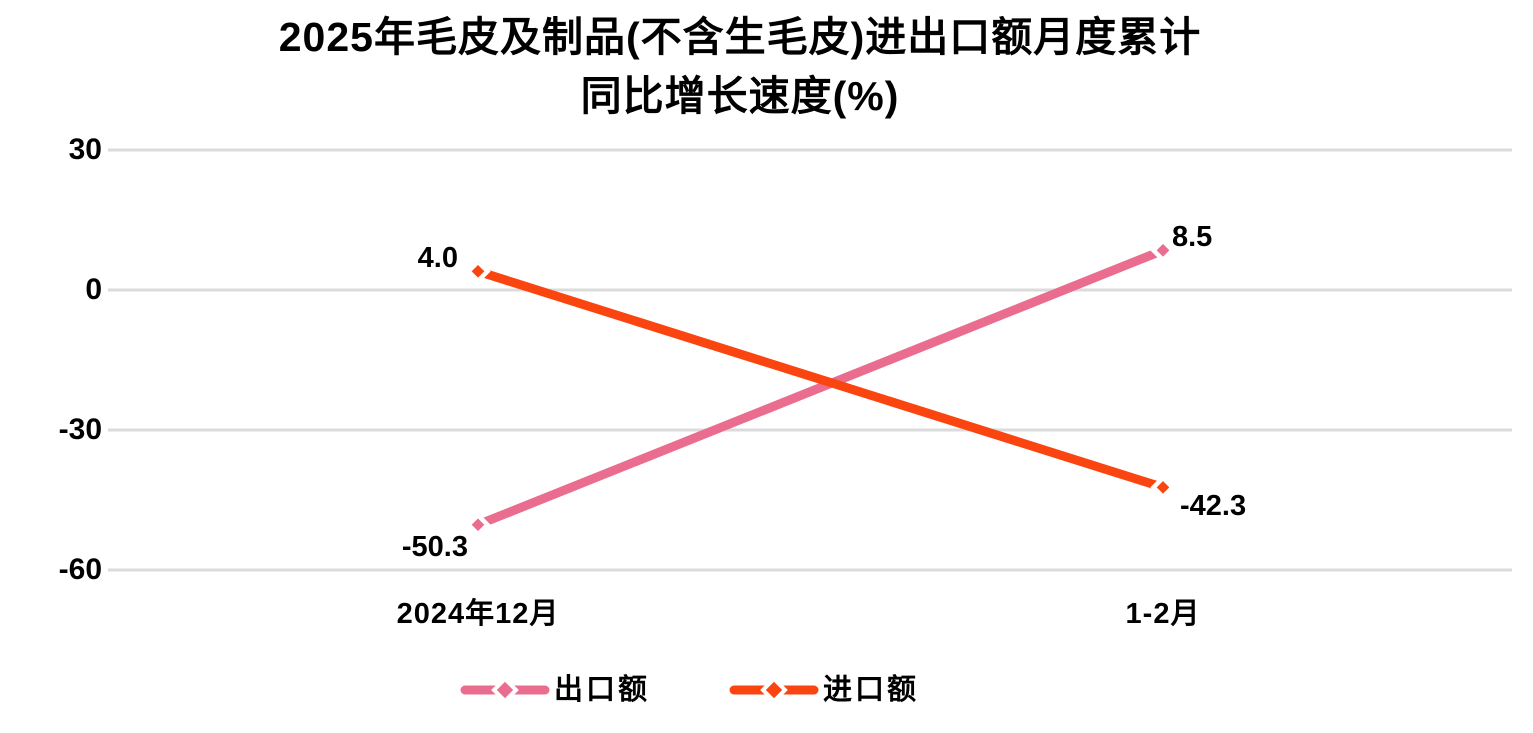 The width and height of the screenshot is (1533, 733). What do you see at coordinates (774, 690) in the screenshot?
I see `legend-import-line-marker-icon` at bounding box center [774, 690].